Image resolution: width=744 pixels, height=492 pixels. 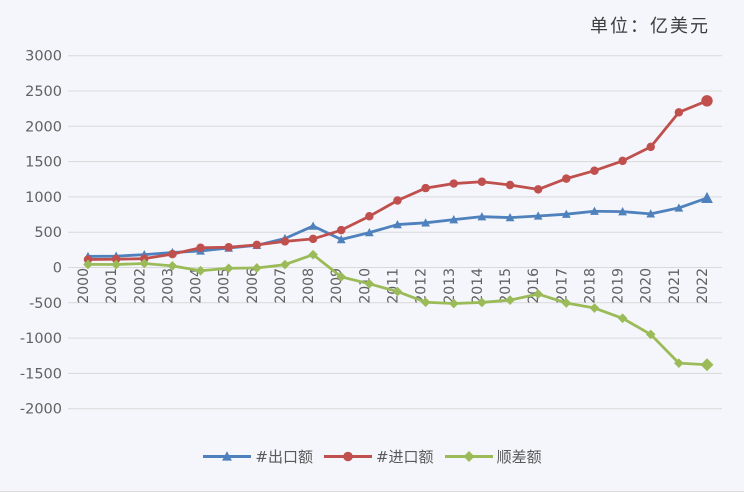 I want to click on x-tick-label: 2013, so click(x=450, y=286).